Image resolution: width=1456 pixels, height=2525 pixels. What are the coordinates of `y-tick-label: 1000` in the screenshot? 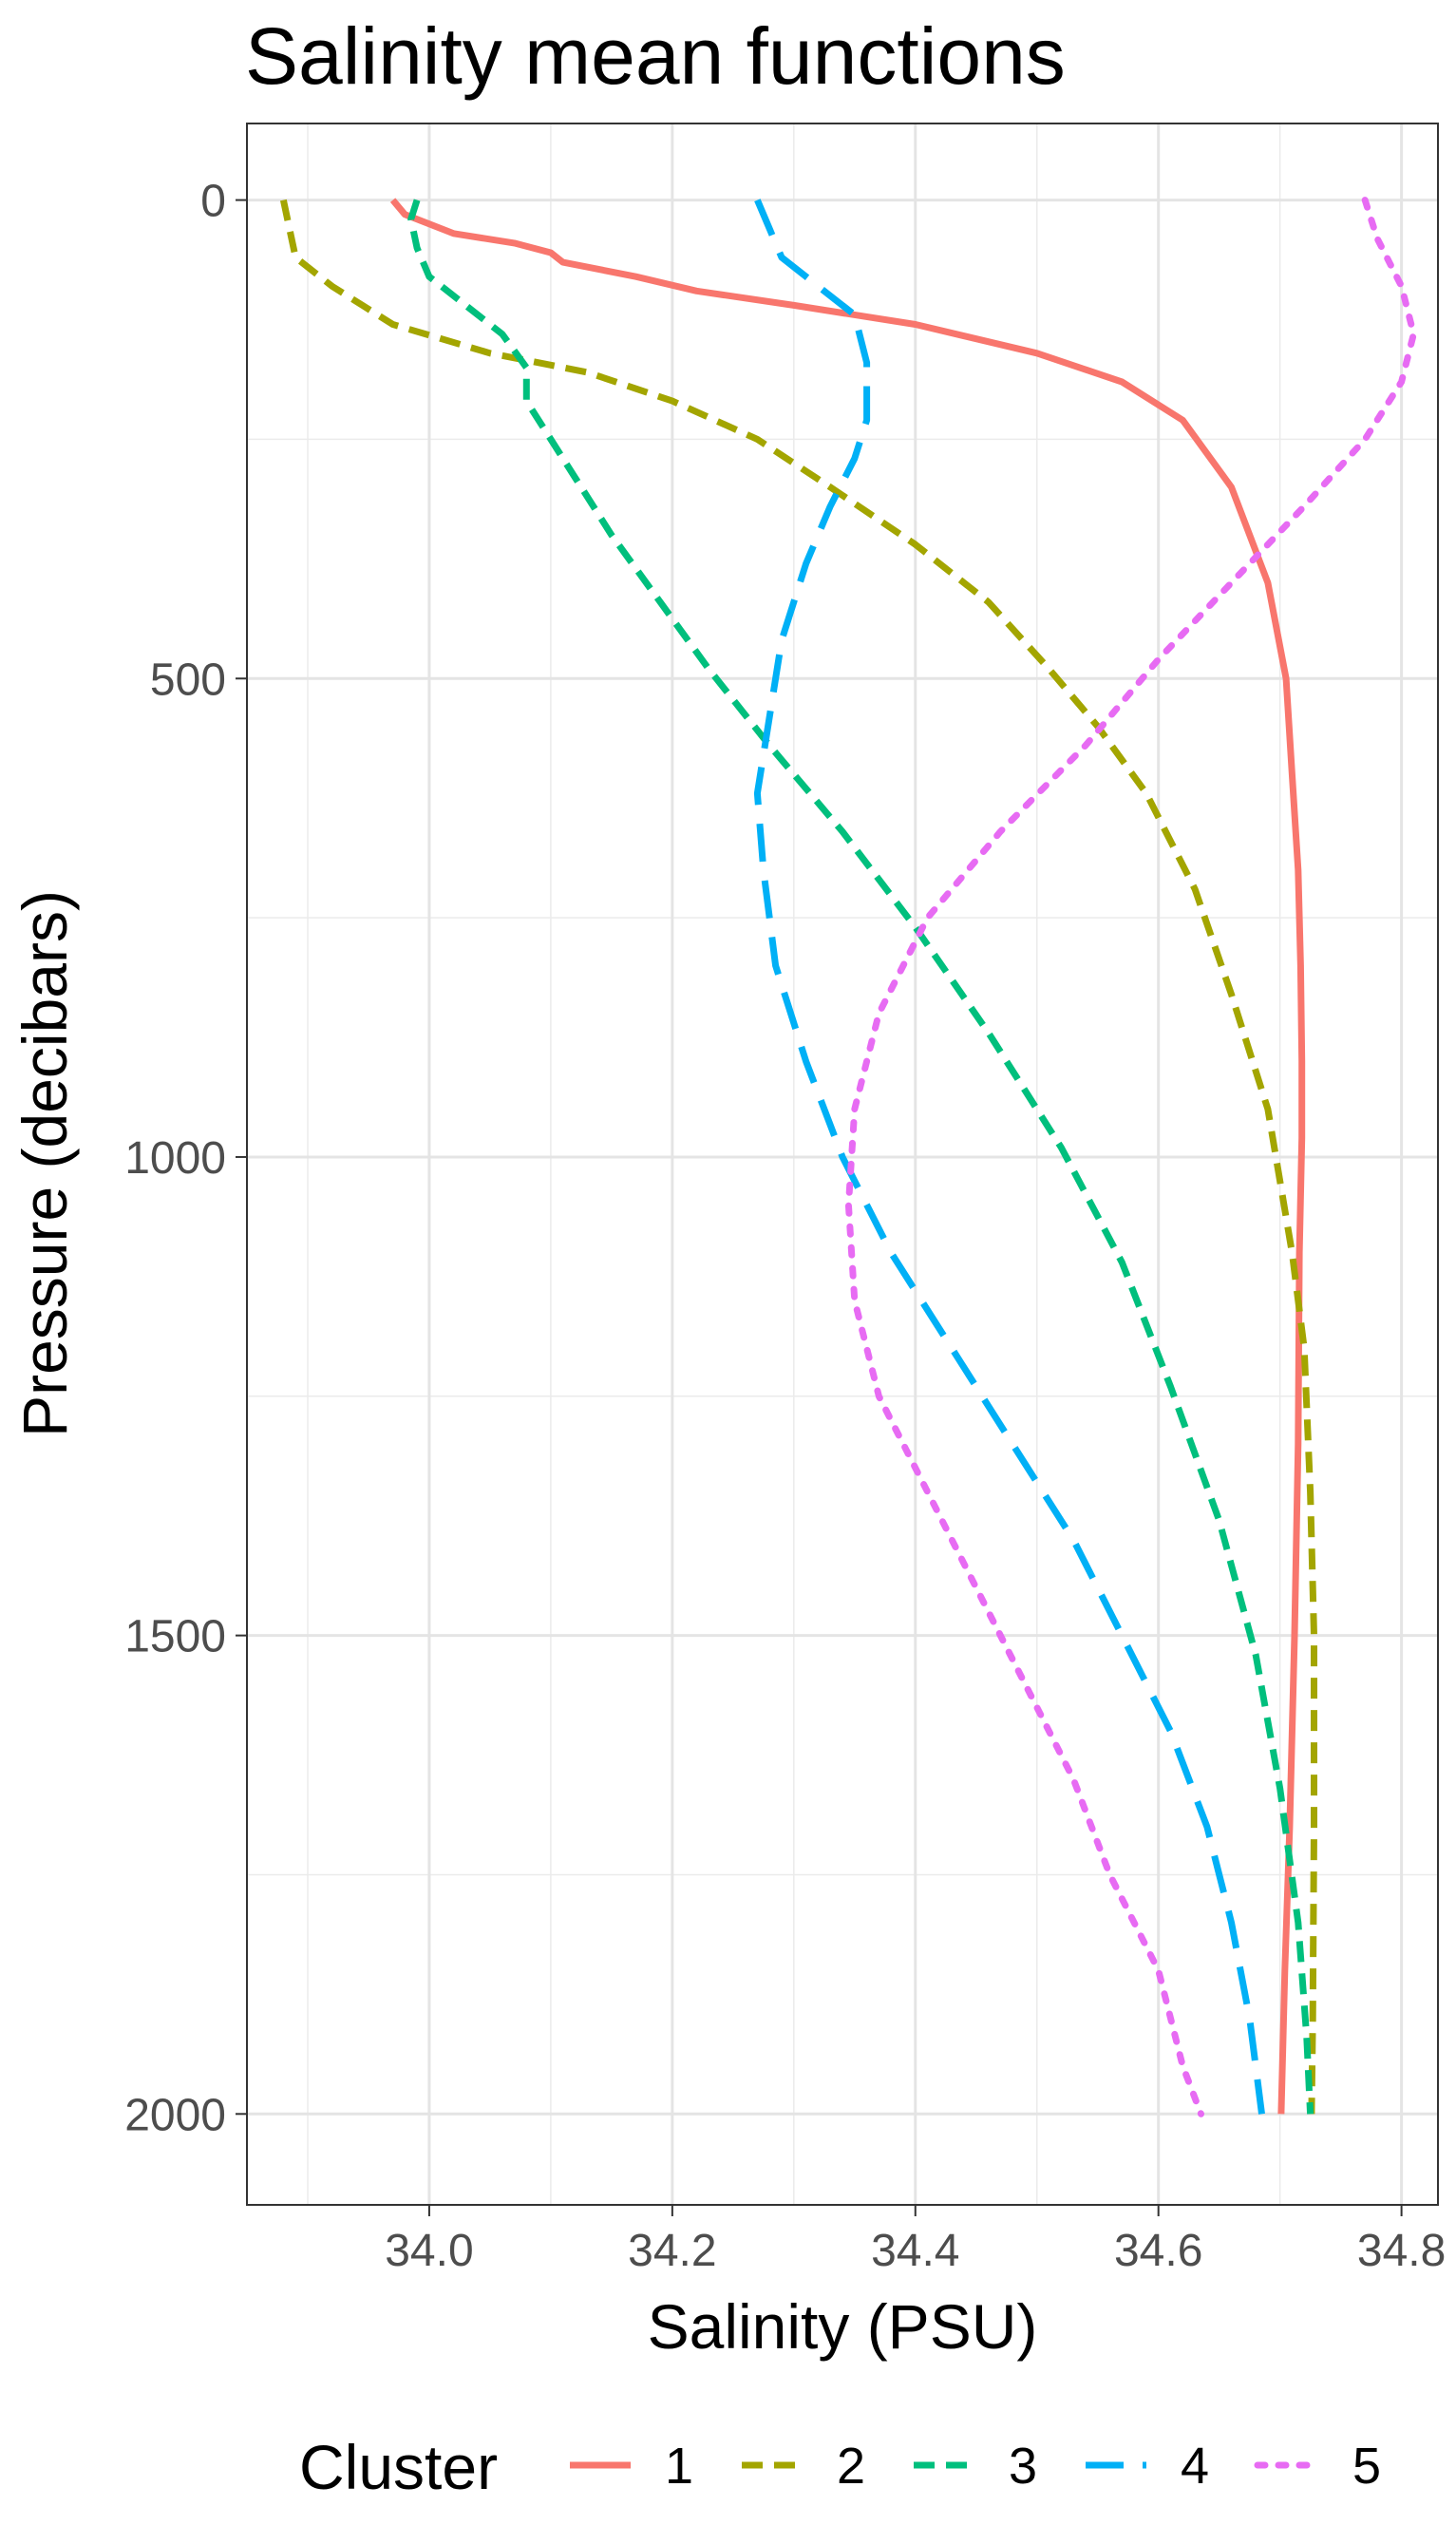 It's located at (175, 1158).